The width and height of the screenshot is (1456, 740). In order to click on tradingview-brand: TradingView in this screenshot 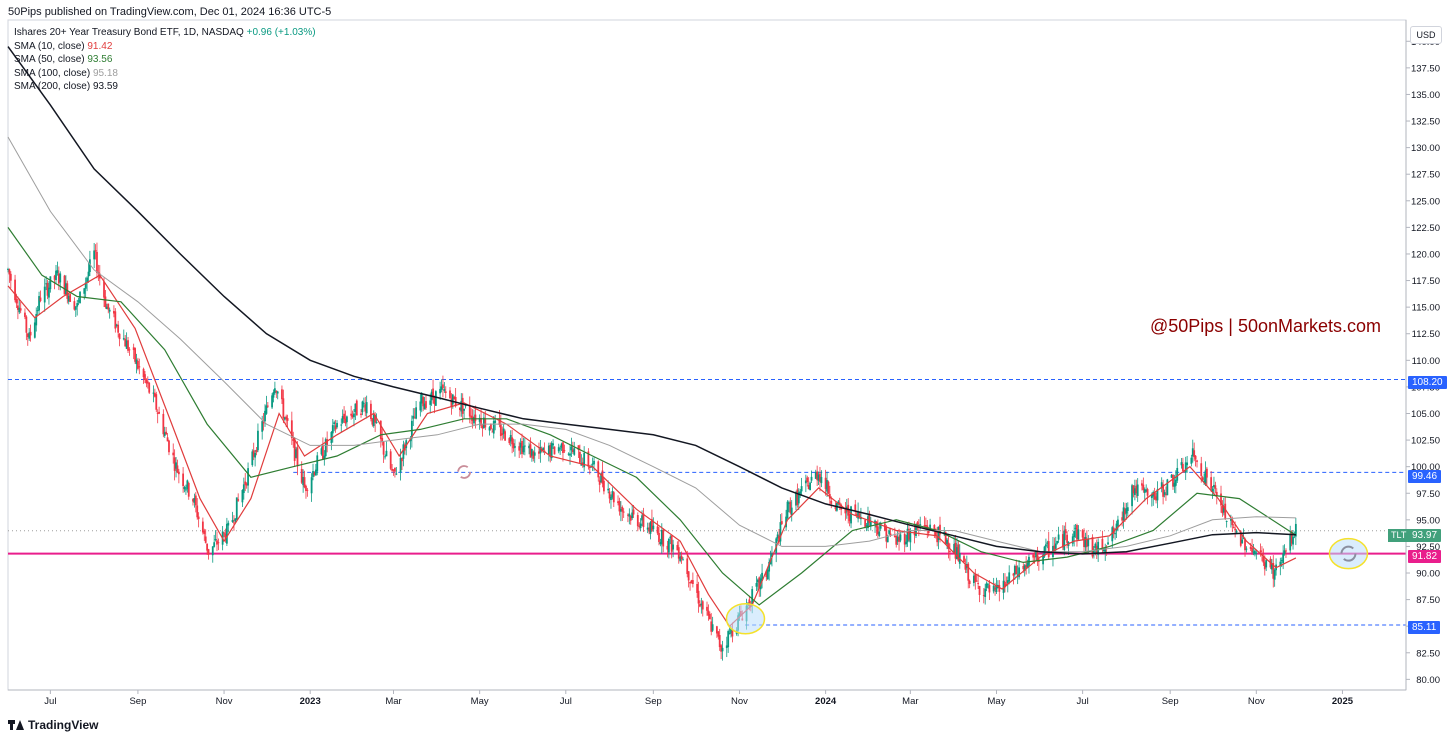, I will do `click(63, 725)`.